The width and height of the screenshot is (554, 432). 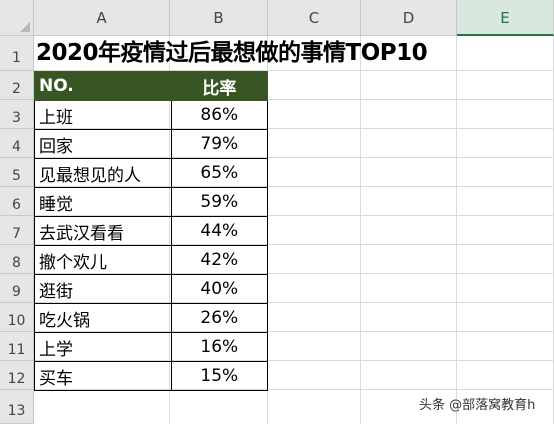 I want to click on sheet-title-cell: 2020年疫情过后最想做的事情TOP10, so click(x=232, y=53).